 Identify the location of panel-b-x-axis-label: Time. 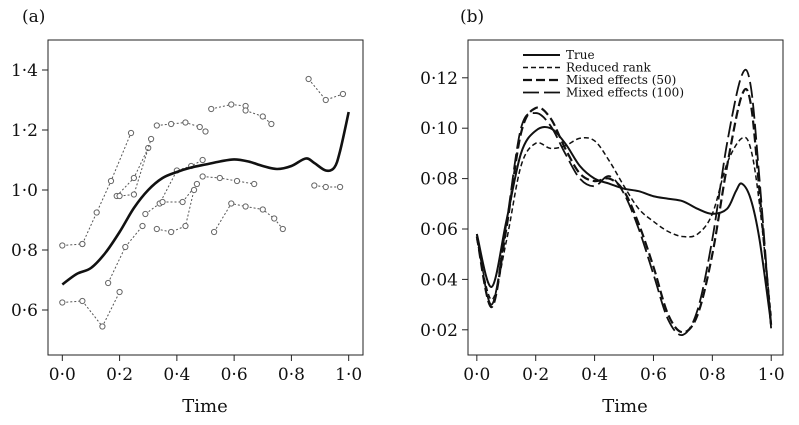
(624, 406).